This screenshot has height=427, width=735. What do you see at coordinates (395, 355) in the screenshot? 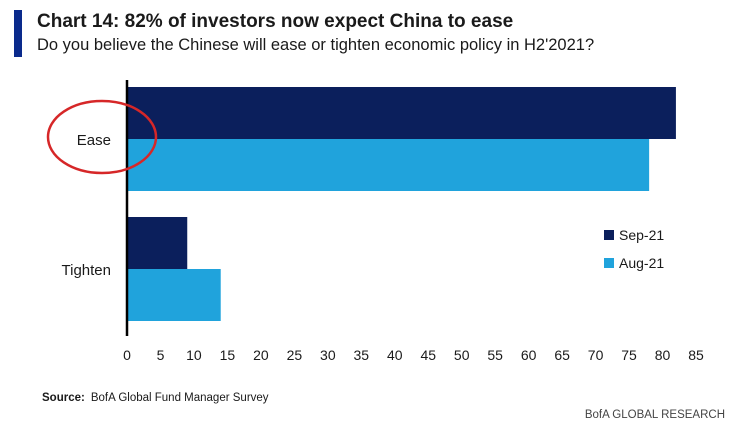
I see `x-tick-label: 40` at bounding box center [395, 355].